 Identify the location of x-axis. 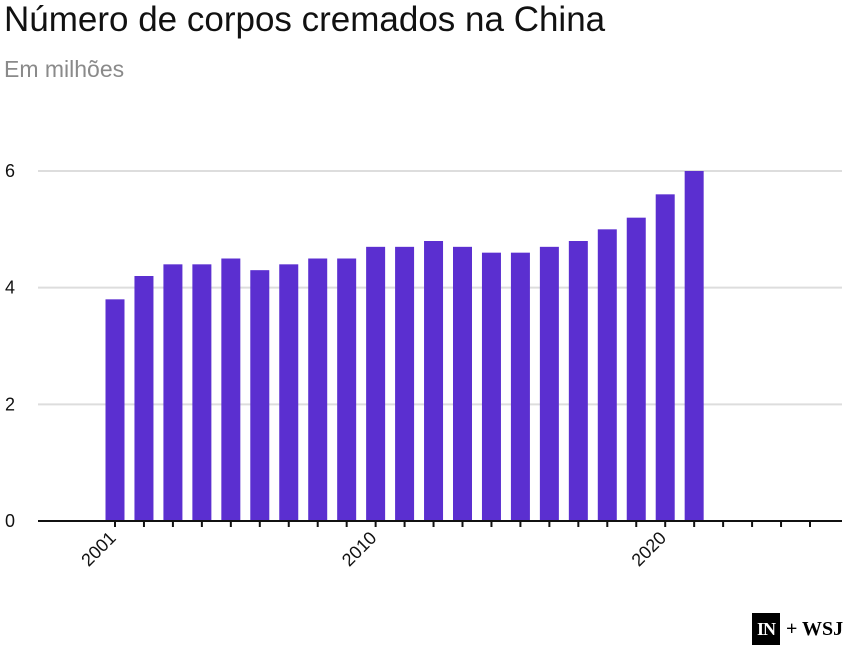
(440, 523).